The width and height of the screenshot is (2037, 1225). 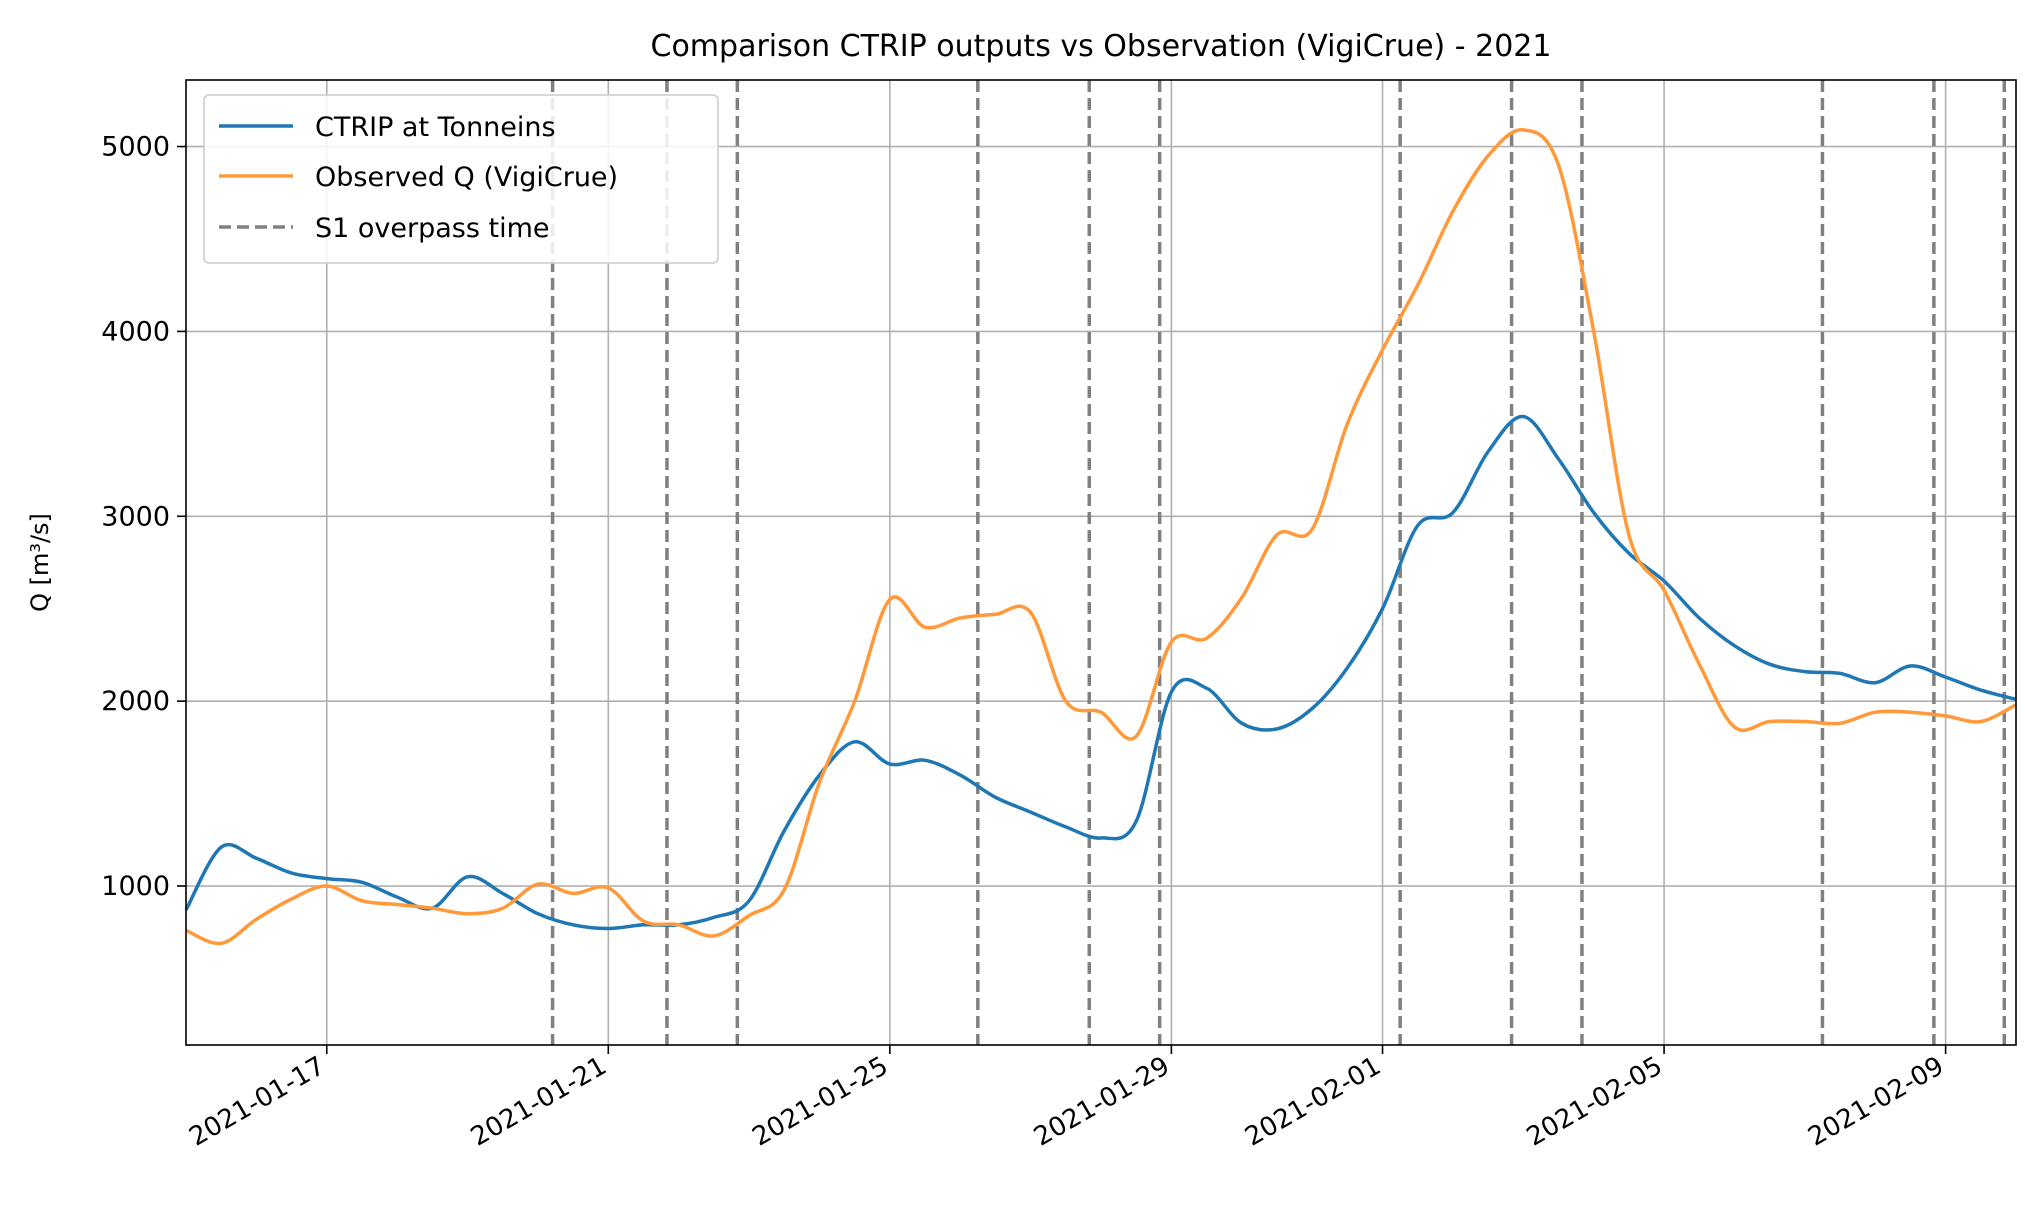 I want to click on legend-label-observed: Observed Q (VigiCrue), so click(x=466, y=177).